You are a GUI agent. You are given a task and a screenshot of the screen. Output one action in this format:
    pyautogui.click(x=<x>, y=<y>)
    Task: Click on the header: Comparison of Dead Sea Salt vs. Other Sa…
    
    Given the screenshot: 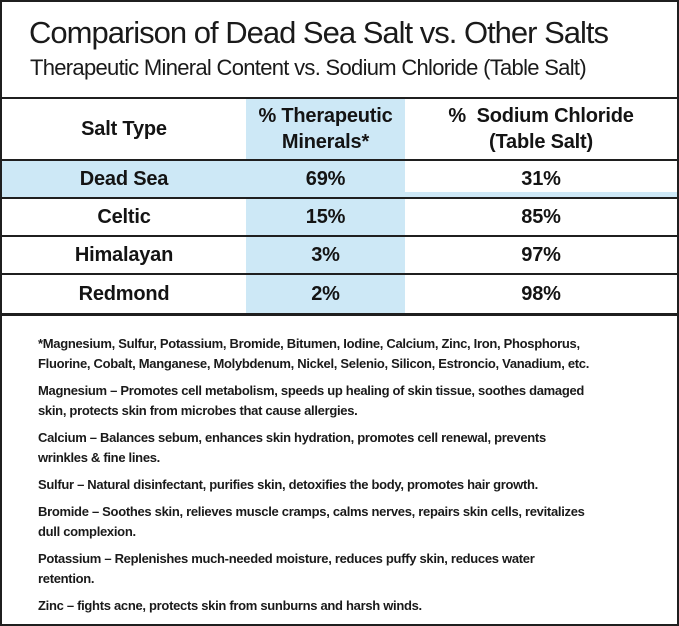 What is the action you would take?
    pyautogui.click(x=339, y=41)
    